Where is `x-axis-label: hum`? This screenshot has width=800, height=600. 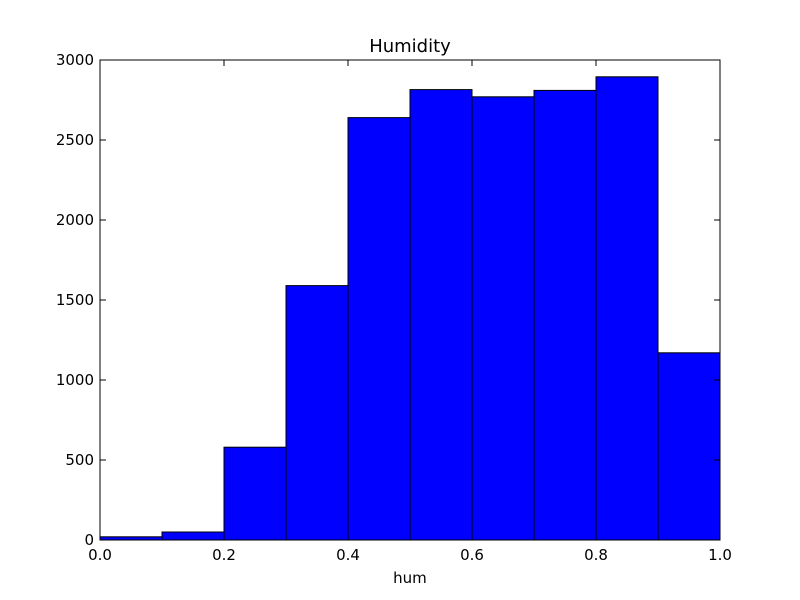
x-axis-label: hum is located at coordinates (410, 578).